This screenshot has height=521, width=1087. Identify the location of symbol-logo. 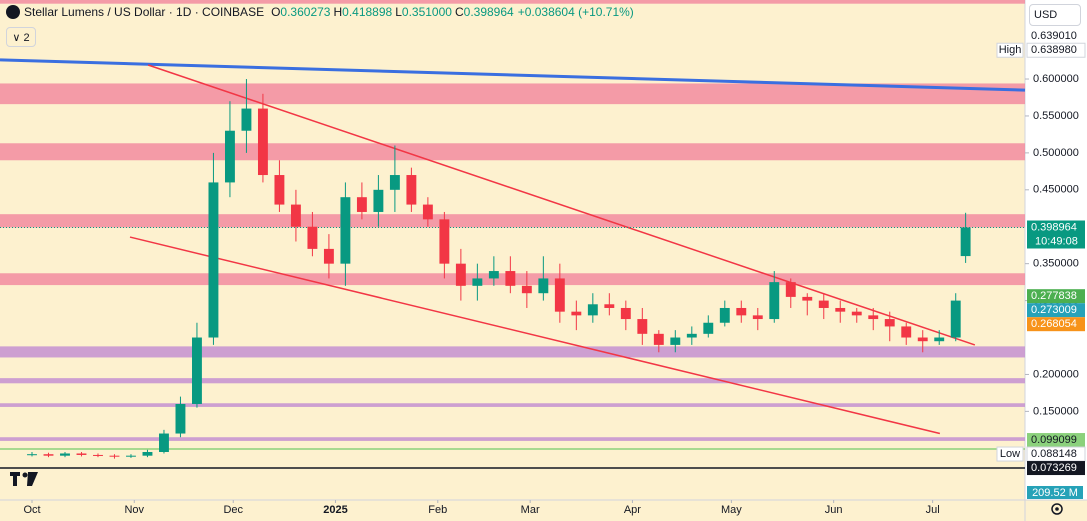
(13, 12).